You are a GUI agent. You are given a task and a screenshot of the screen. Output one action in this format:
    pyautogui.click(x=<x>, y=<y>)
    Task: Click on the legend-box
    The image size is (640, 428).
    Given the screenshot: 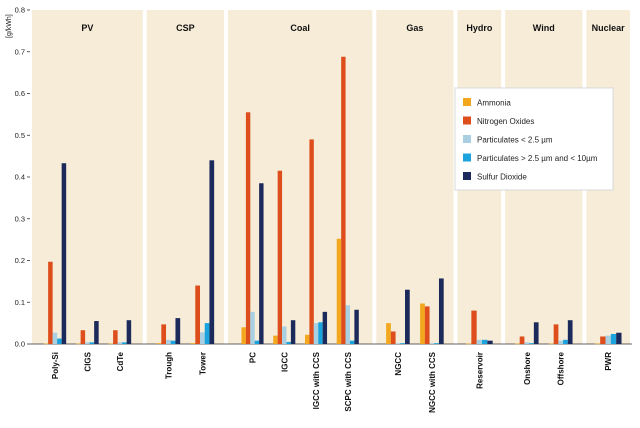 What is the action you would take?
    pyautogui.click(x=534, y=139)
    